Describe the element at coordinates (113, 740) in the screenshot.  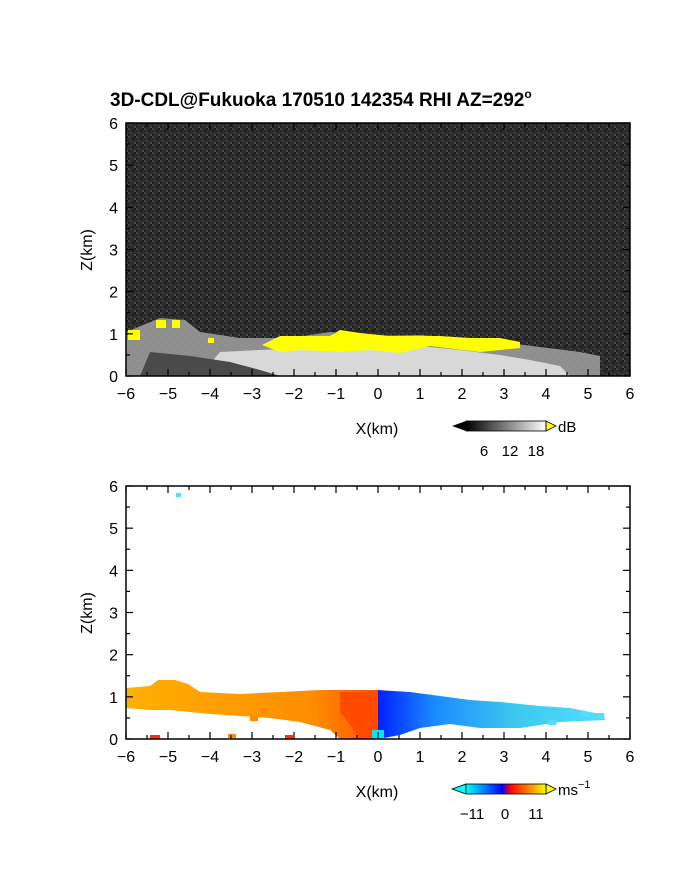
I see `velocity-y-tick-label: 0` at that location.